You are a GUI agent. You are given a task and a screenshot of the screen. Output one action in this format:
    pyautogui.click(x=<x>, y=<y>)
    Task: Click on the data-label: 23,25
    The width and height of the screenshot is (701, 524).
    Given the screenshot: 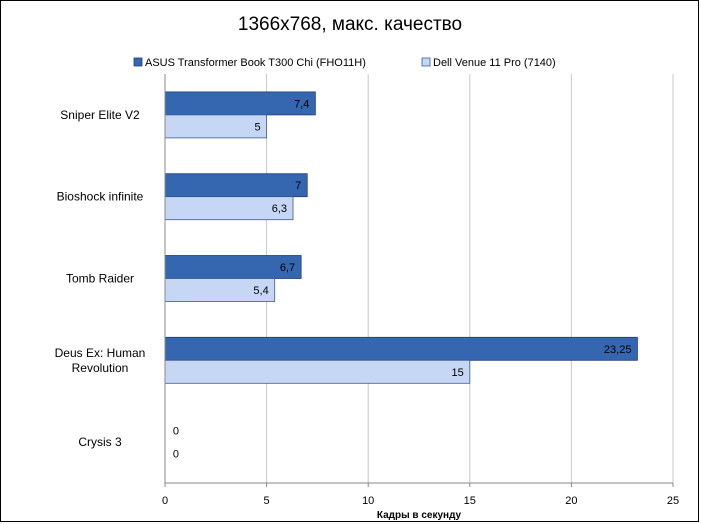 What is the action you would take?
    pyautogui.click(x=618, y=350)
    